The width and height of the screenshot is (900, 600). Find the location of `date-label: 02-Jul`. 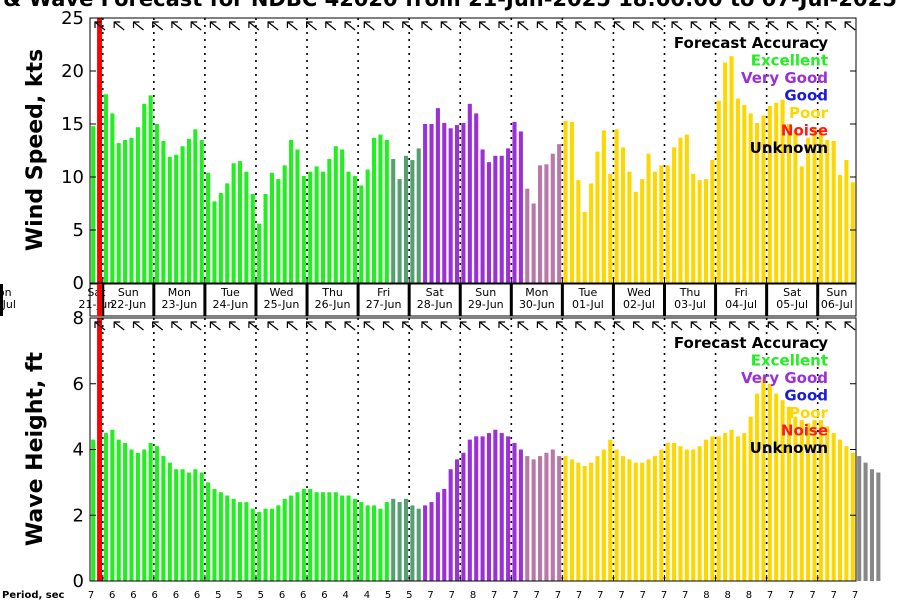

date-label: 02-Jul is located at coordinates (639, 304).